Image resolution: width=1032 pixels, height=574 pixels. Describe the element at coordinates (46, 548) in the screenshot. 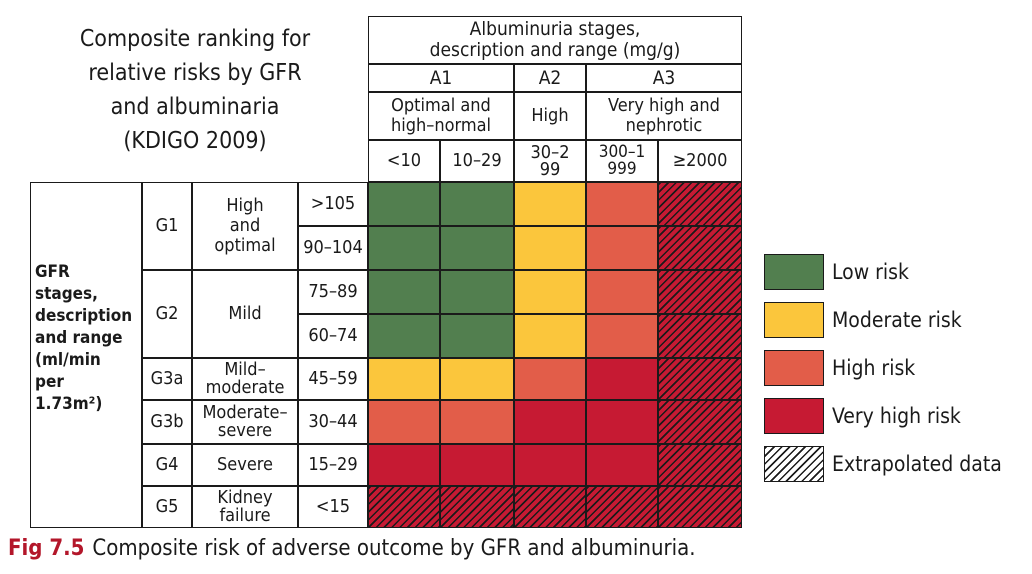

I see `figure-number: Fig 7.5` at that location.